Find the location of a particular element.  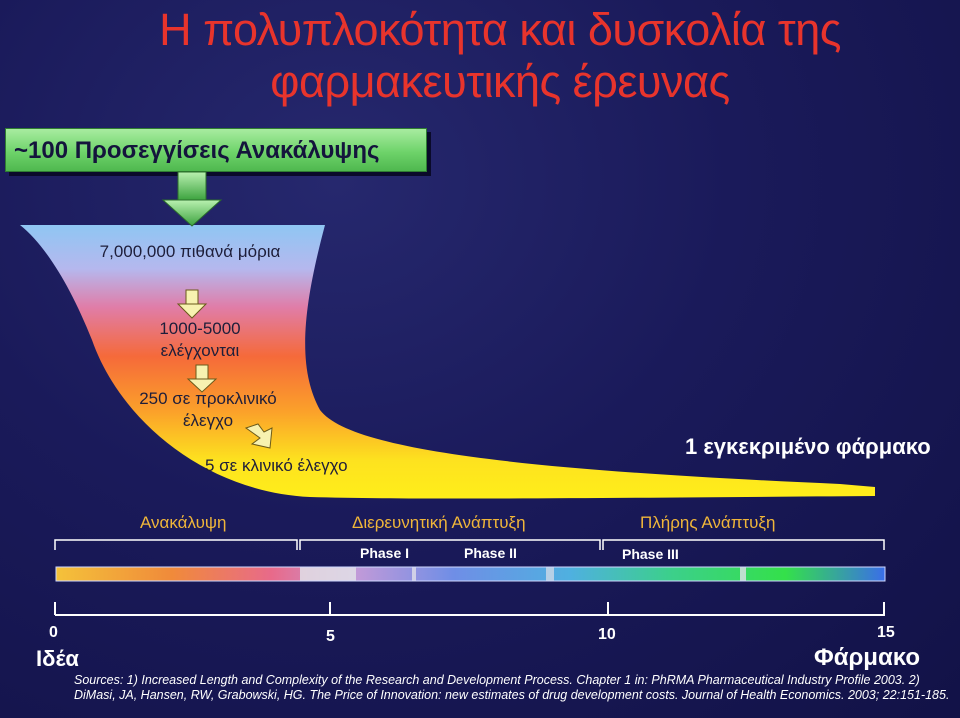

stage-exploratory-label: Διερευνητική Ανάπτυξη is located at coordinates (439, 522).